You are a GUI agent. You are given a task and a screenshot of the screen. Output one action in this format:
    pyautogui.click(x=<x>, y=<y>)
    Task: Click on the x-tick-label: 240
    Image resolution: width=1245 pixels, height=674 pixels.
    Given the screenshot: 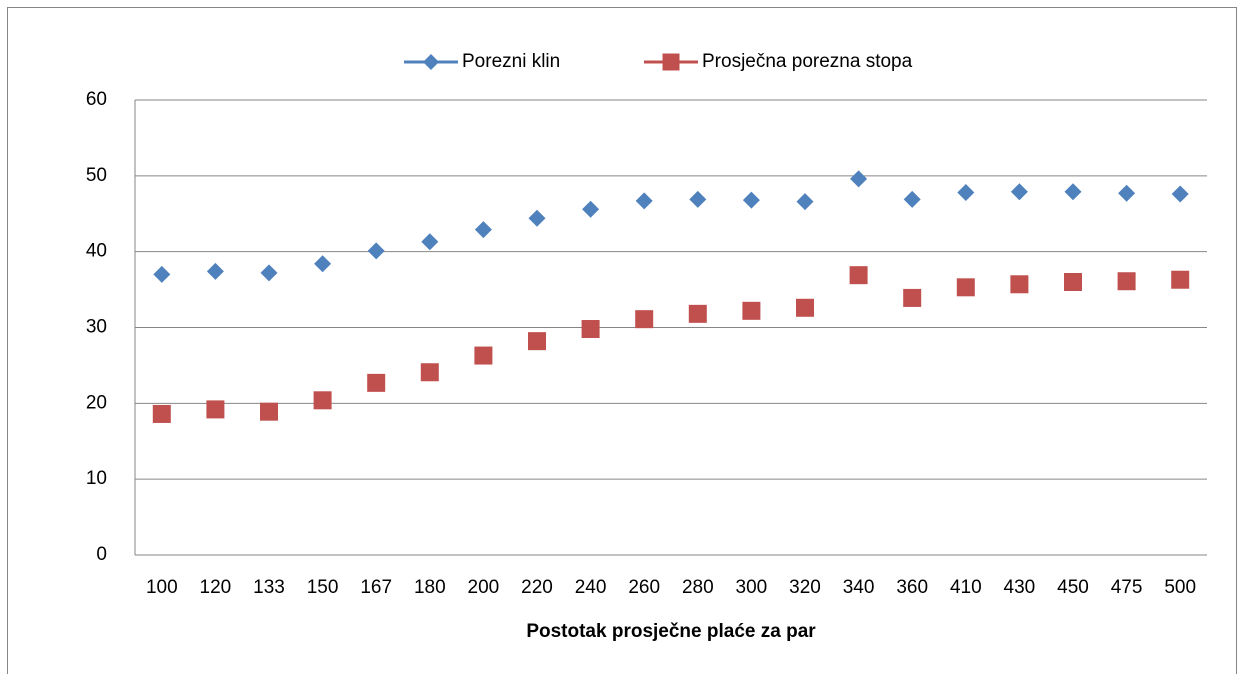 What is the action you would take?
    pyautogui.click(x=591, y=587)
    